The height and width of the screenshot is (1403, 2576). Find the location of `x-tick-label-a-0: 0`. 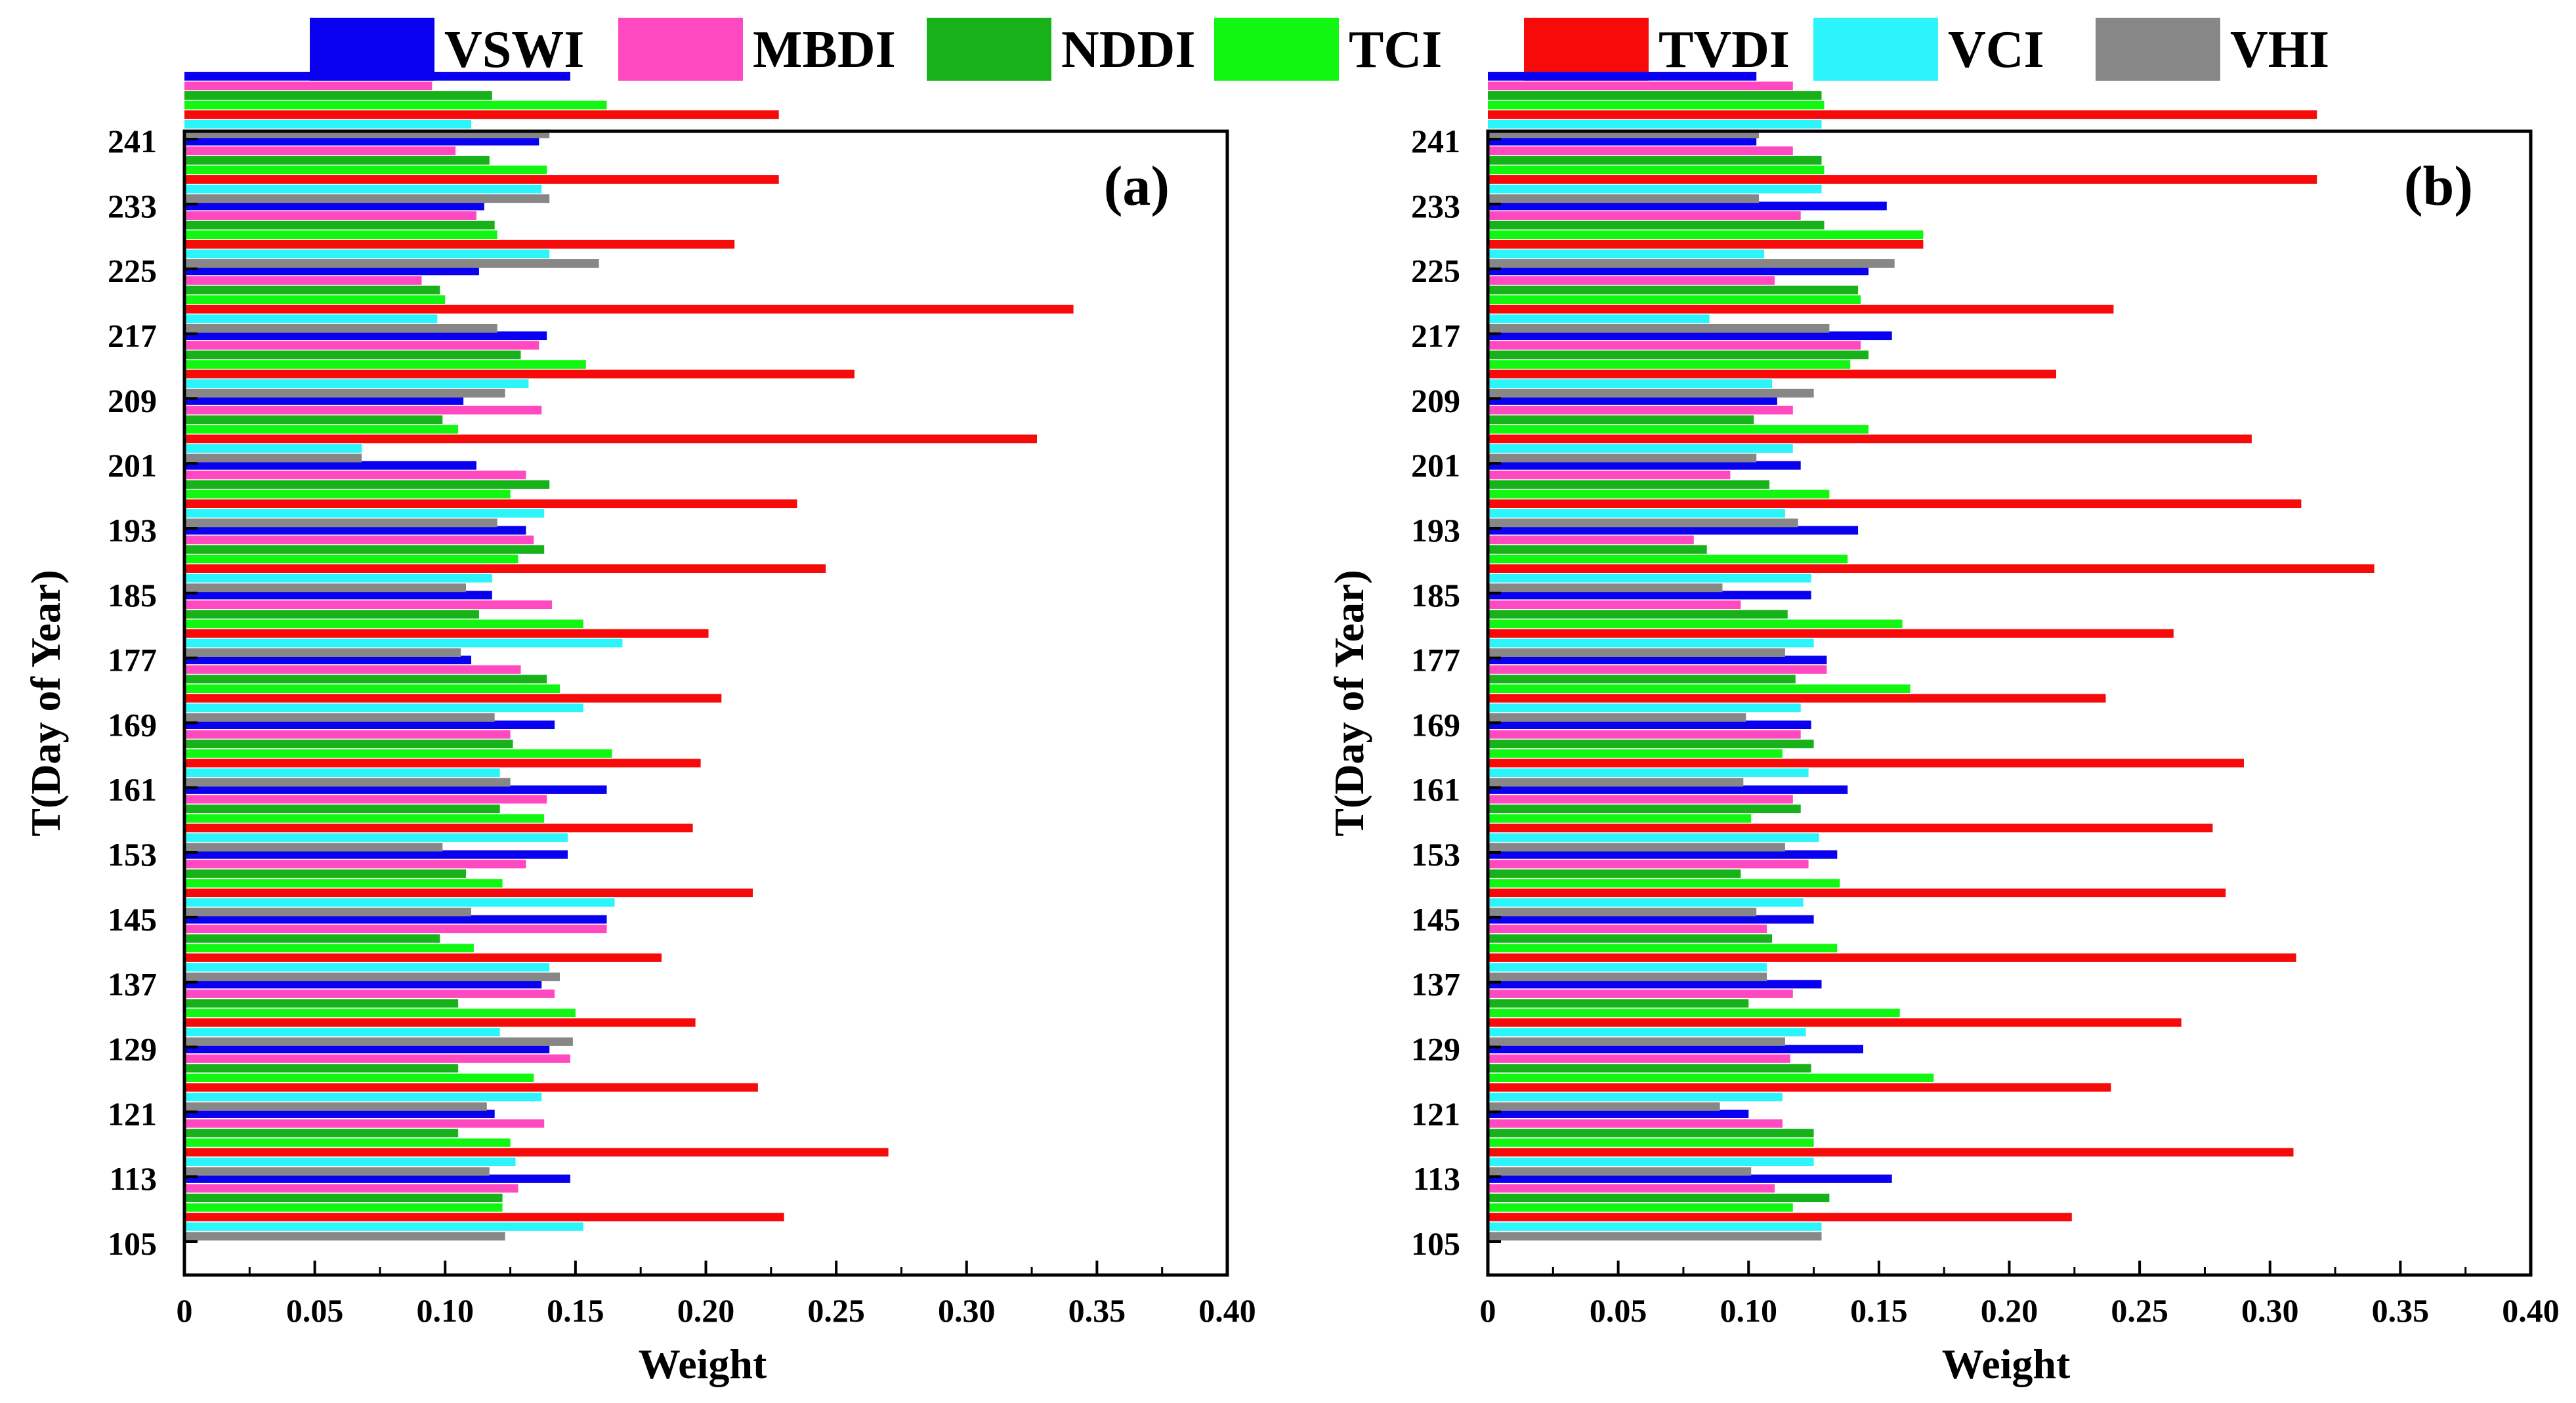

x-tick-label-a-0: 0 is located at coordinates (185, 1310).